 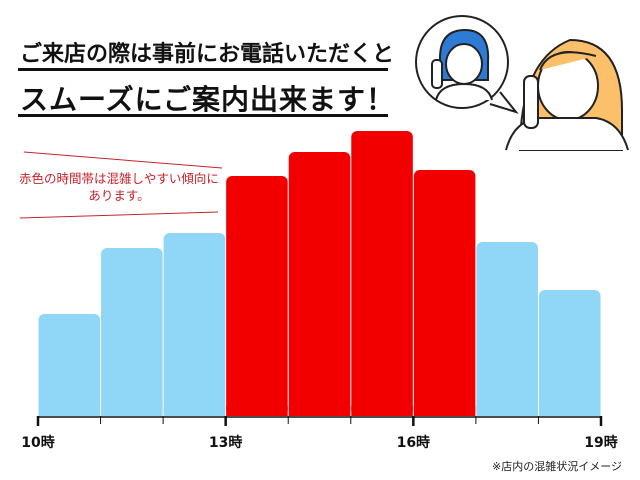 What do you see at coordinates (208, 99) in the screenshot?
I see `header-line-2: スムーズにご案内出来ます！` at bounding box center [208, 99].